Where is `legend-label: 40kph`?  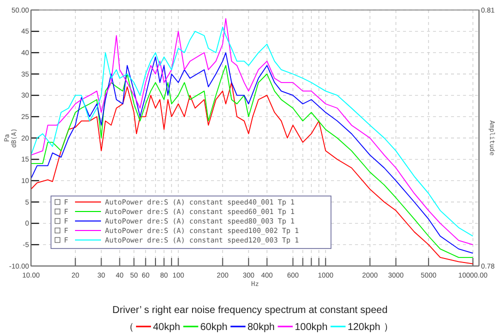
legend-label: 40kph is located at coordinates (166, 327).